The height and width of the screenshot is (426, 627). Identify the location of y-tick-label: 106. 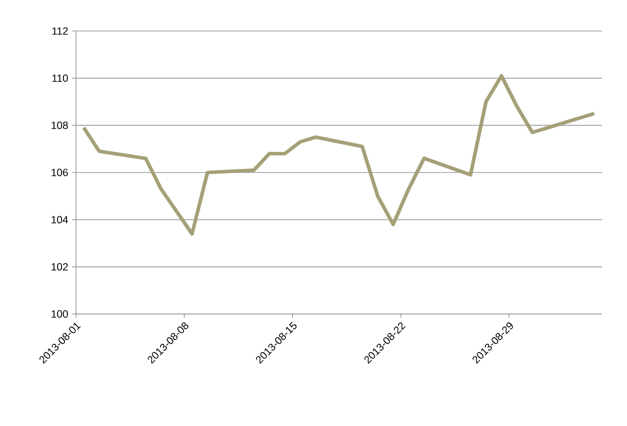
(60, 172).